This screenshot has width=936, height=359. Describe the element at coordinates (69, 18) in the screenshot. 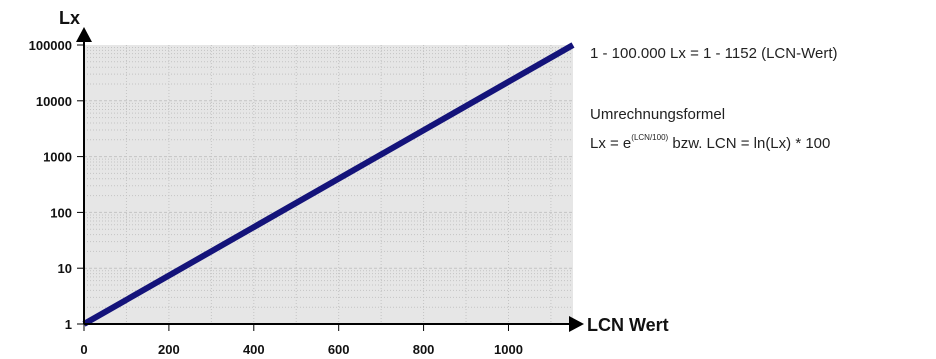

I see `y-axis-title: Lx` at that location.